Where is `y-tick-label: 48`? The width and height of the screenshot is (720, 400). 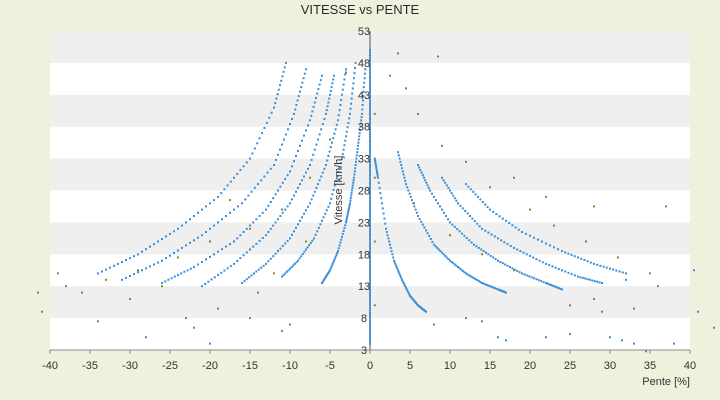
y-tick-label: 48 is located at coordinates (364, 64).